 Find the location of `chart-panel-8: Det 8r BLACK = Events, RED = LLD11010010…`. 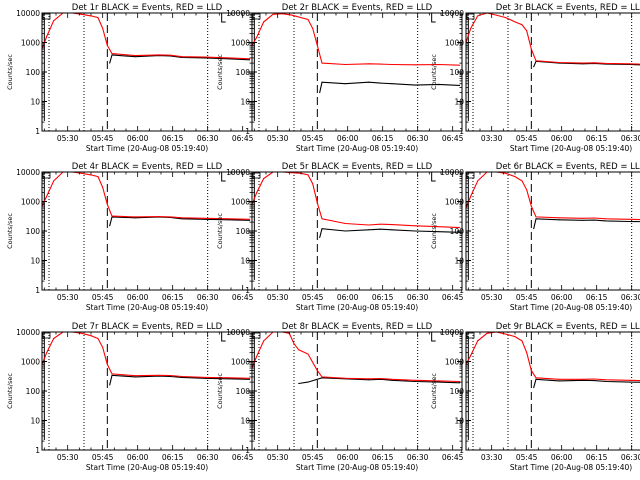

chart-panel-8: Det 8r BLACK = Events, RED = LLD11010010… is located at coordinates (340, 397).